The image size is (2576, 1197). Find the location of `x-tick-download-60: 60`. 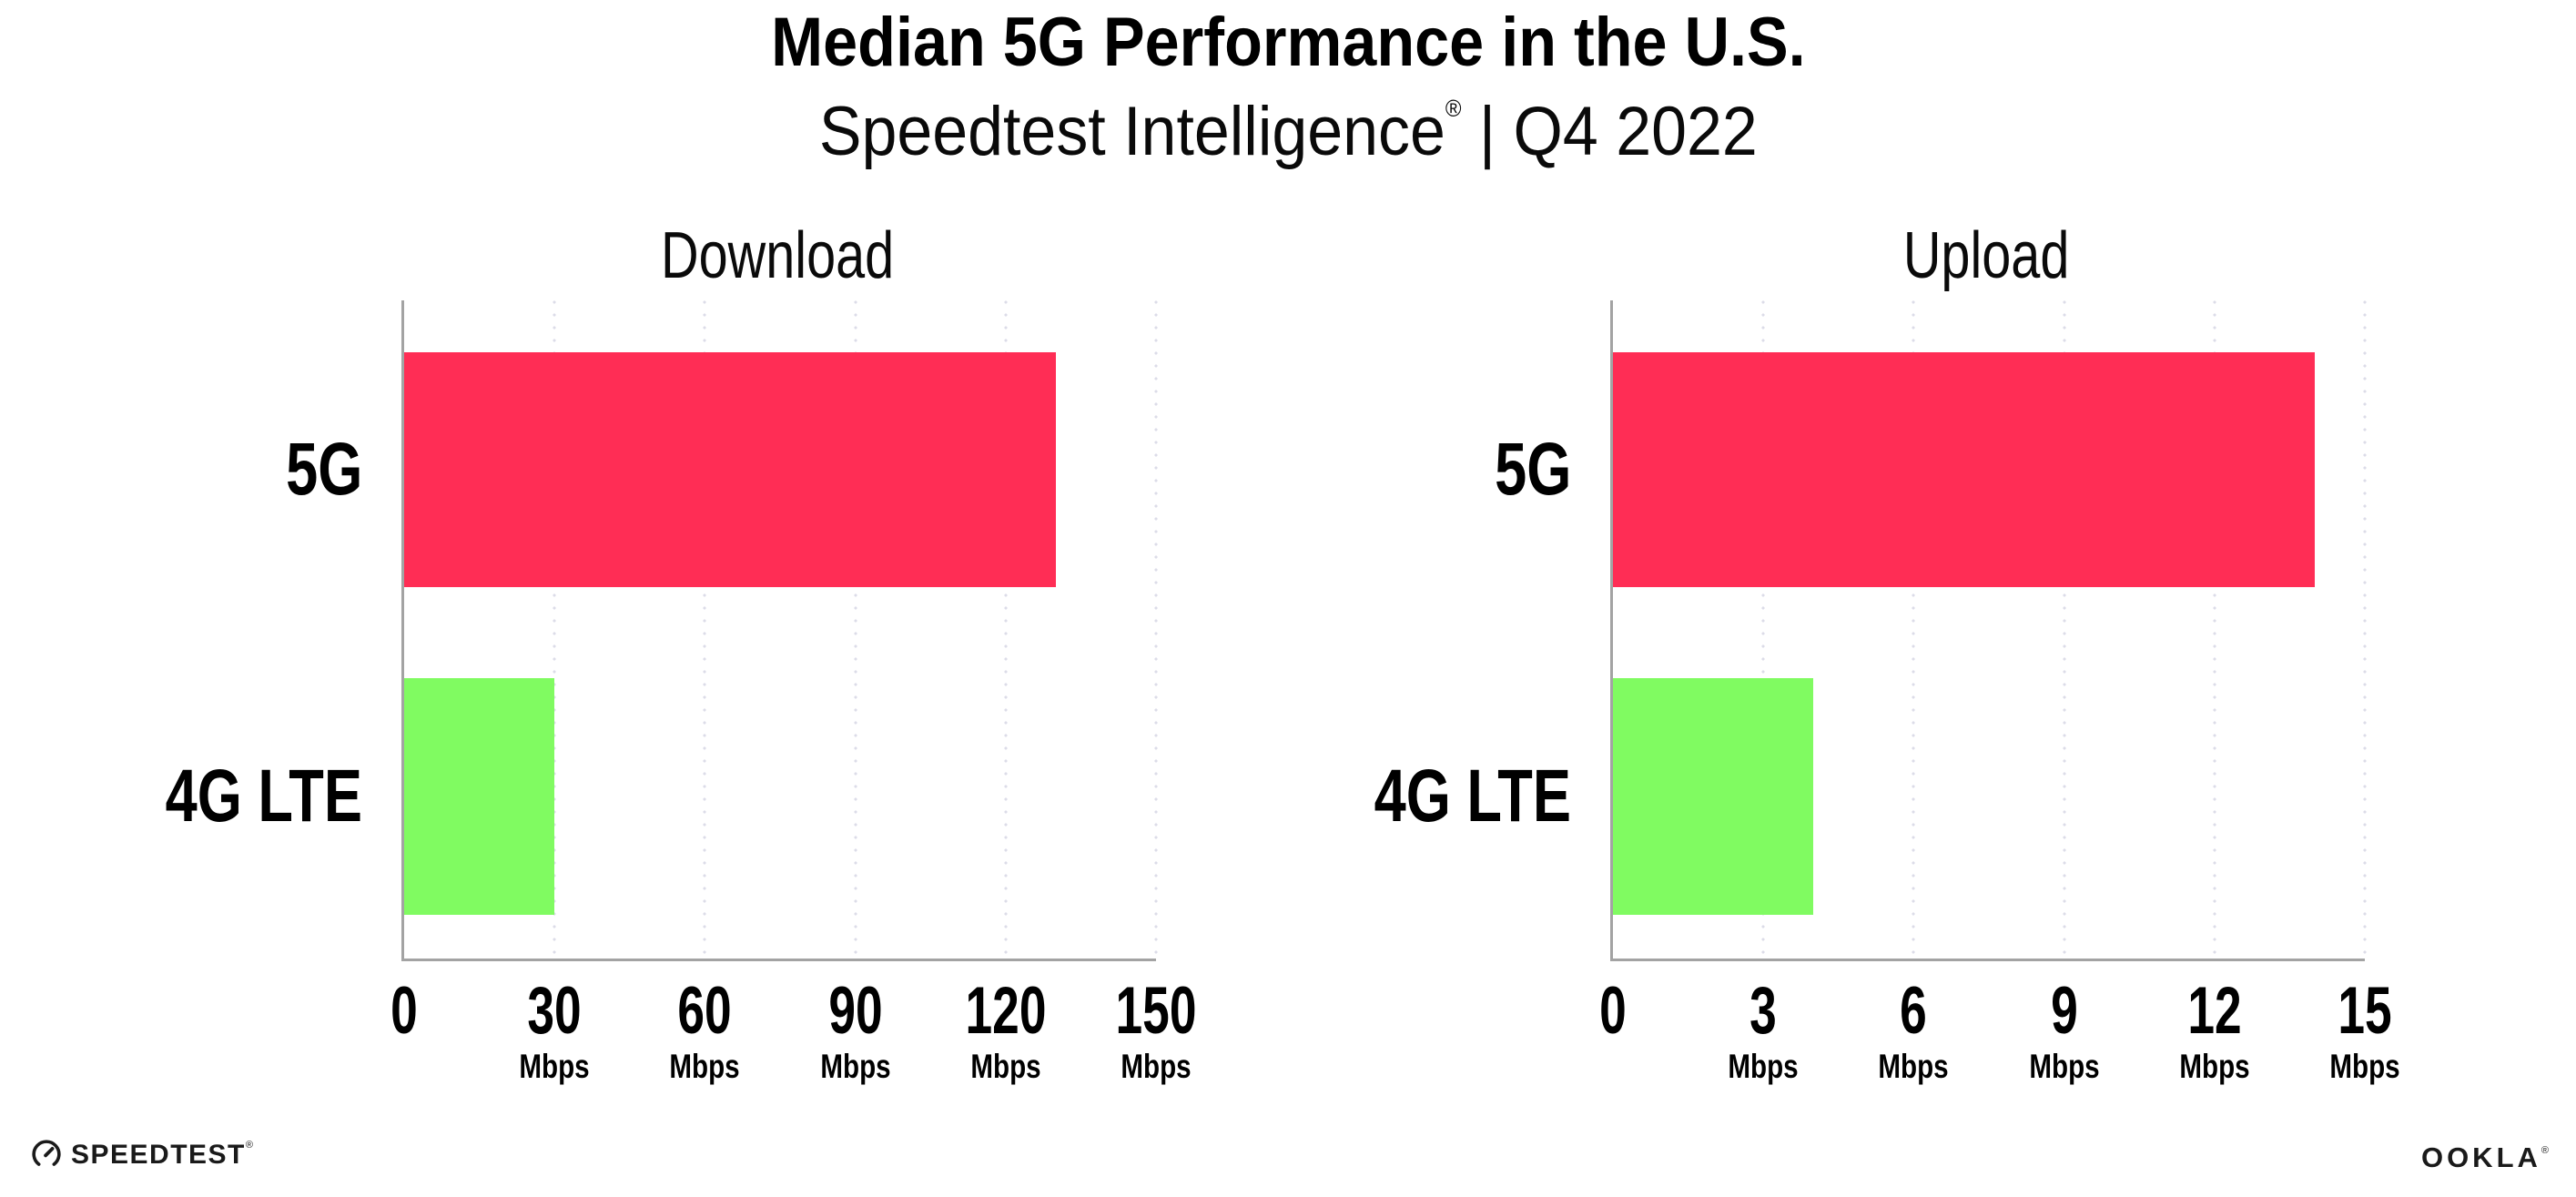

x-tick-download-60: 60 is located at coordinates (705, 1011).